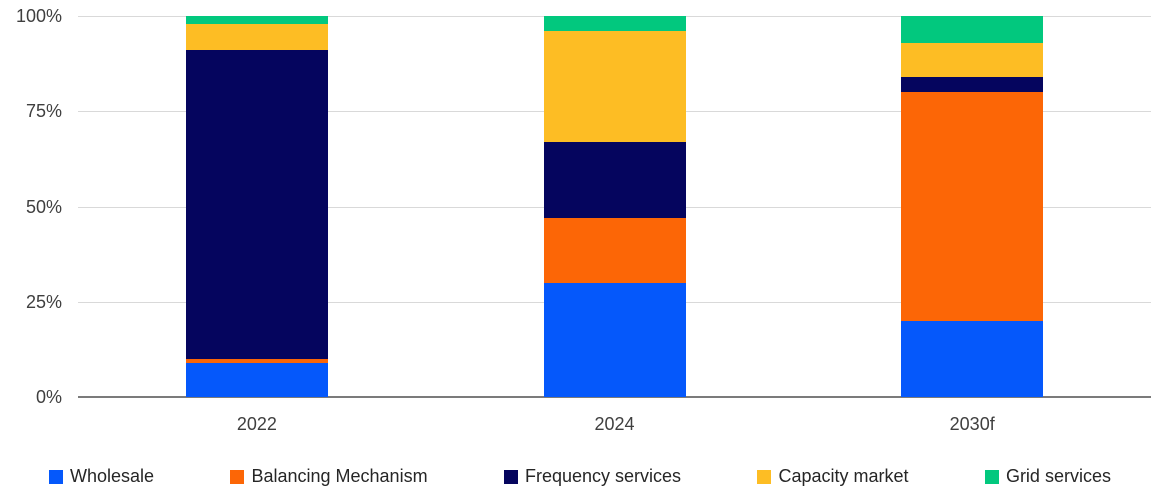 The height and width of the screenshot is (499, 1151). Describe the element at coordinates (972, 29) in the screenshot. I see `segment-2030f-grid-services` at that location.